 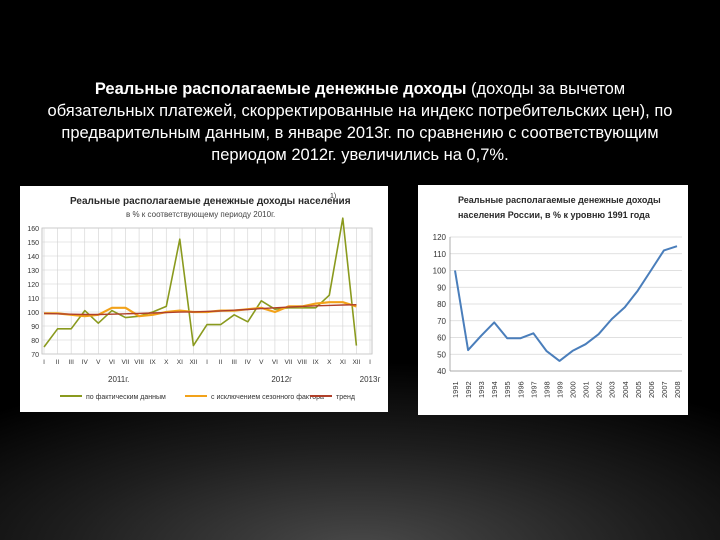 What do you see at coordinates (281, 379) in the screenshot?
I see `year-label: 2012г` at bounding box center [281, 379].